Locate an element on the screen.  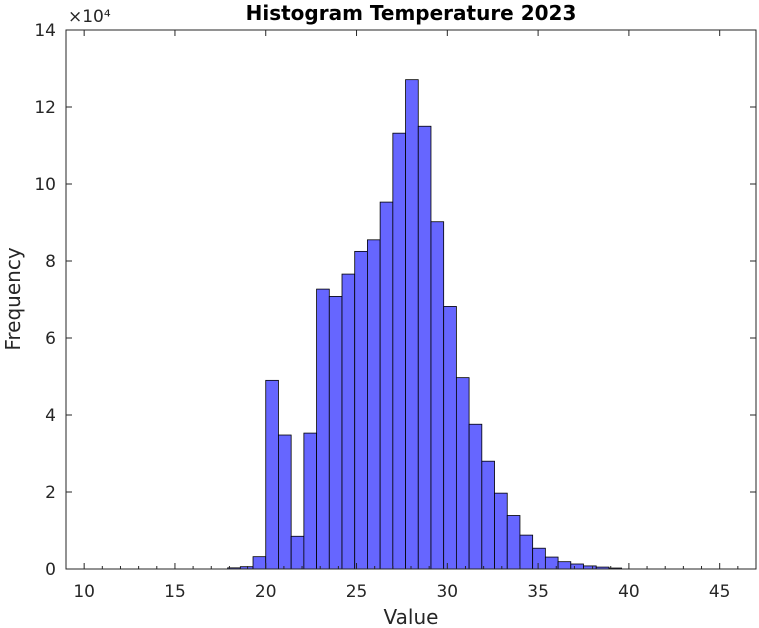
x-axis-label: Value is located at coordinates (411, 616).